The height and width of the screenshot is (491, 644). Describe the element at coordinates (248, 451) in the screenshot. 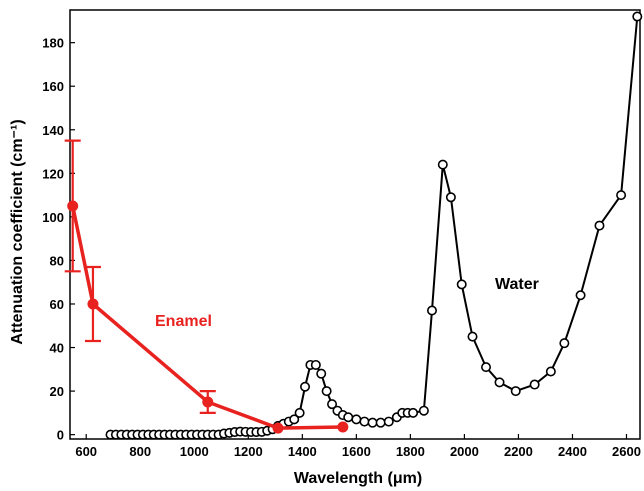

I see `x-tick-label: 1200` at that location.